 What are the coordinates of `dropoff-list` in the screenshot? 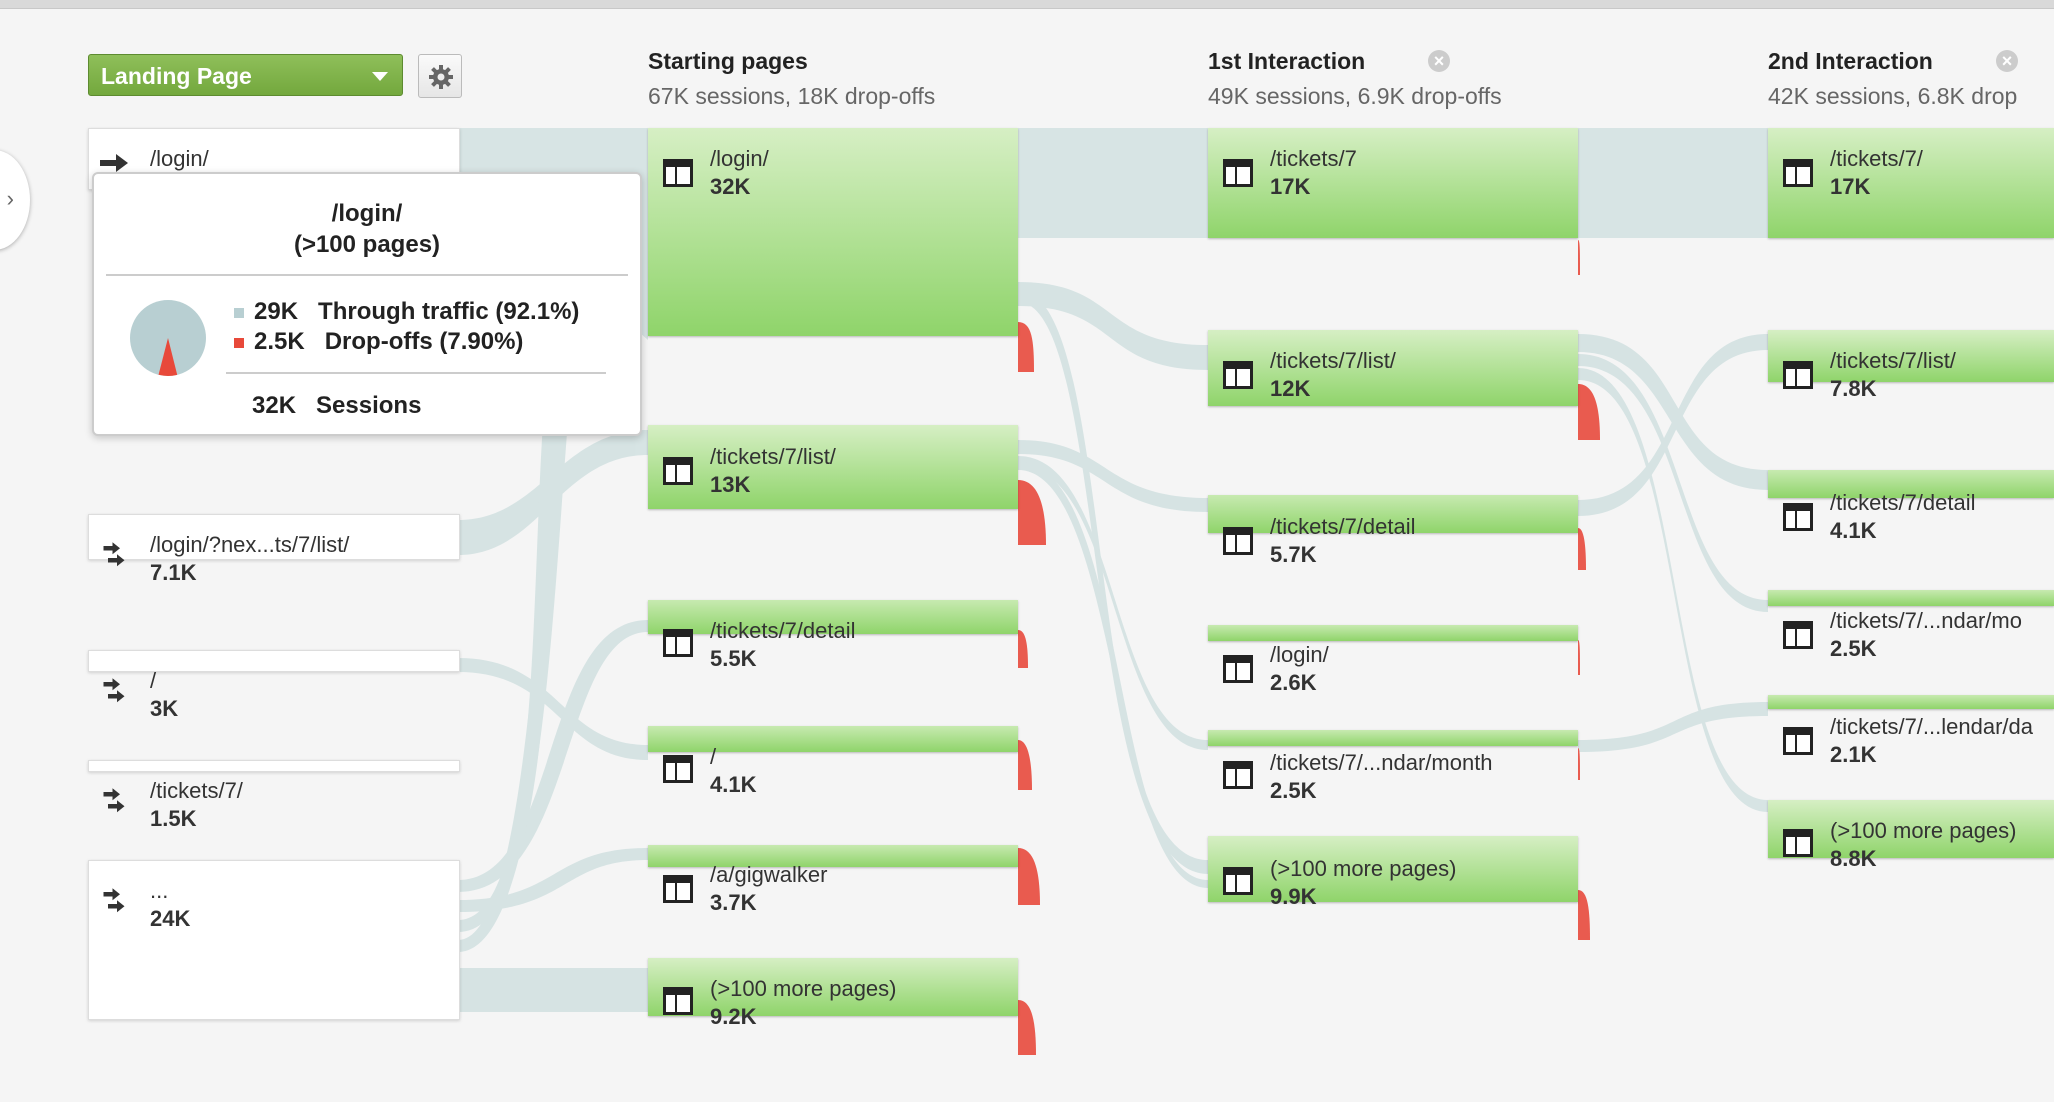 It's located at (1032, 512).